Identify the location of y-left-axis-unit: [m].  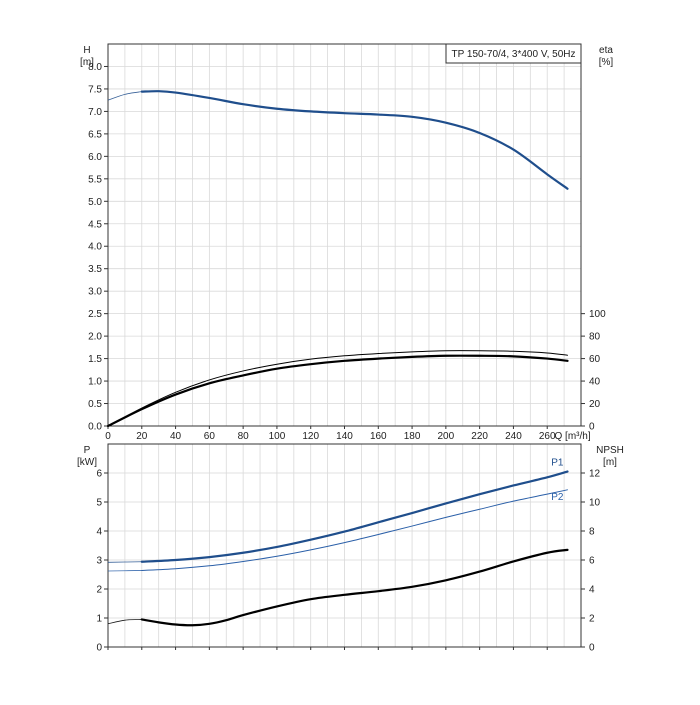
(87, 62).